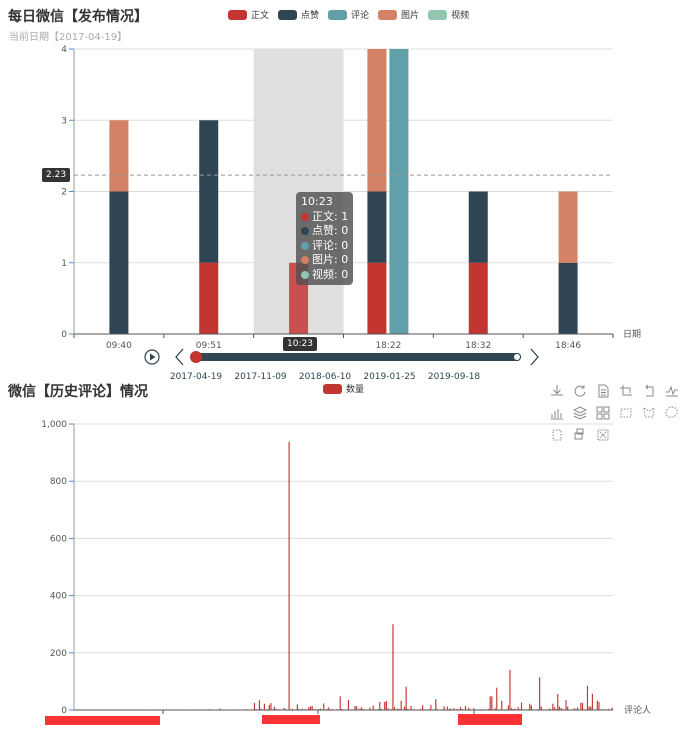 The height and width of the screenshot is (735, 695). Describe the element at coordinates (602, 413) in the screenshot. I see `tiled-icon` at that location.